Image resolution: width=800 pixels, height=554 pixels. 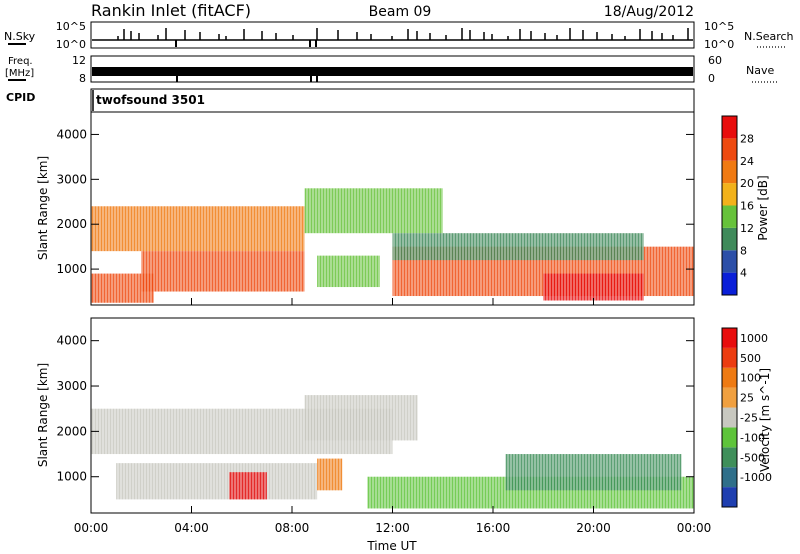 I want to click on freq-tick-bottom: 8, so click(x=82, y=78).